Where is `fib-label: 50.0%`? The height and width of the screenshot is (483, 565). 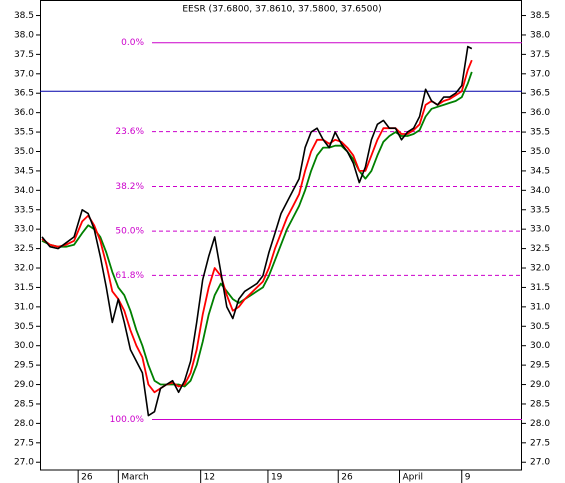
fib-label: 50.0% is located at coordinates (129, 232).